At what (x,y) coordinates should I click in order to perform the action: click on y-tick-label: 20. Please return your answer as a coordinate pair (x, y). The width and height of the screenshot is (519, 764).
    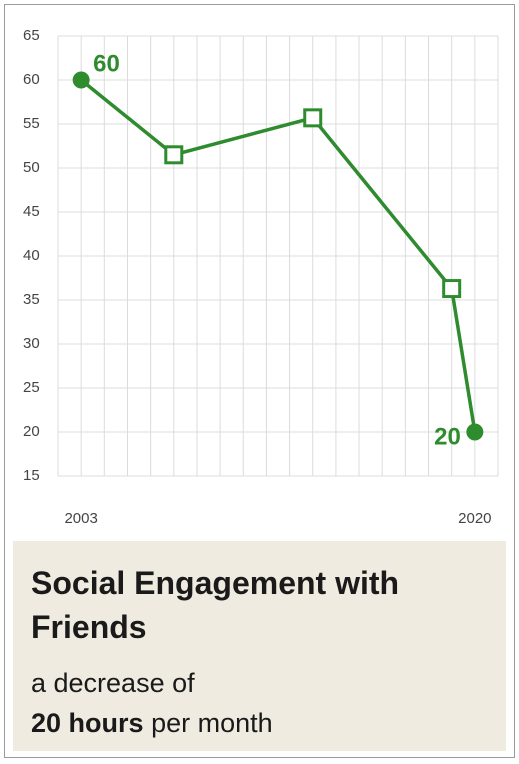
    Looking at the image, I should click on (31, 431).